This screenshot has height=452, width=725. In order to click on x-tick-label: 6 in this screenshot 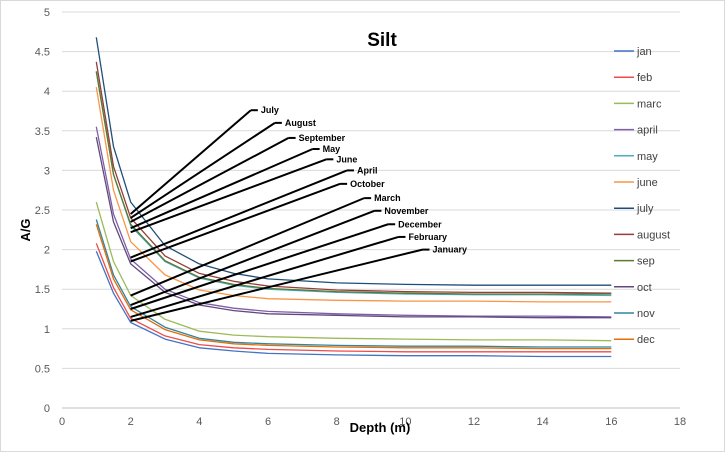, I will do `click(268, 422)`.